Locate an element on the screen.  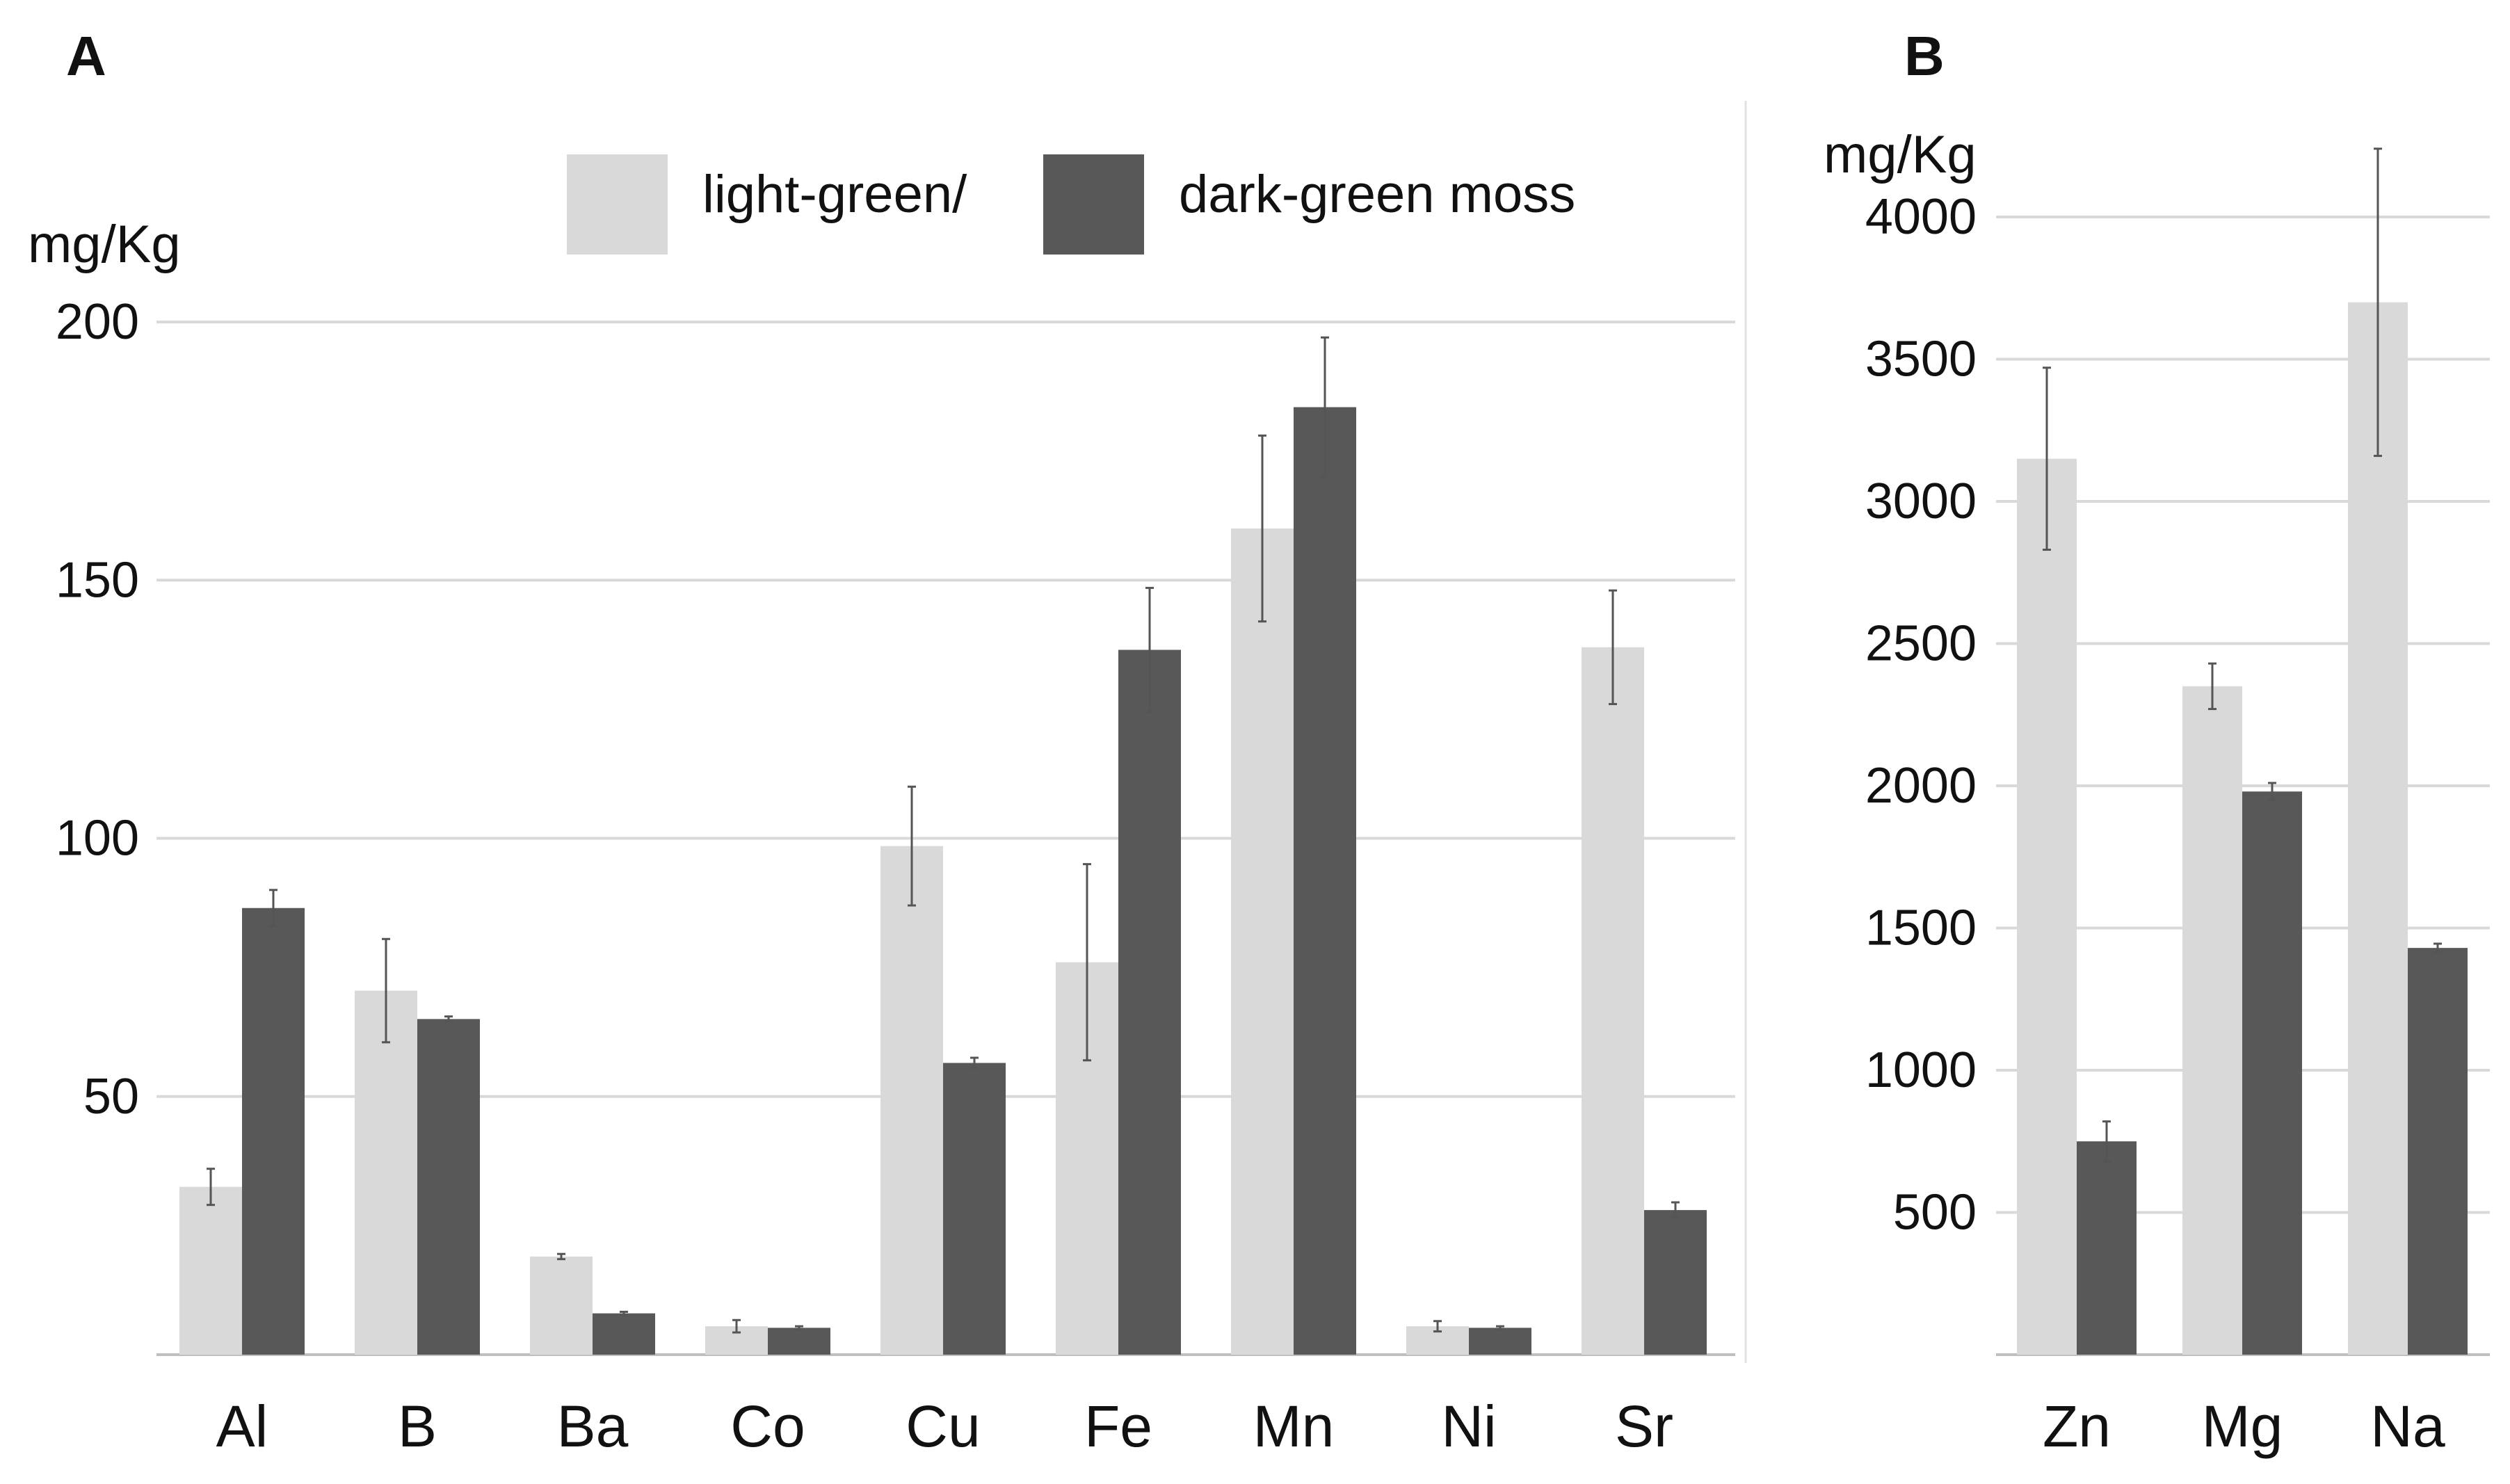
panel-b-y-tick-label: 2500 is located at coordinates (1921, 644).